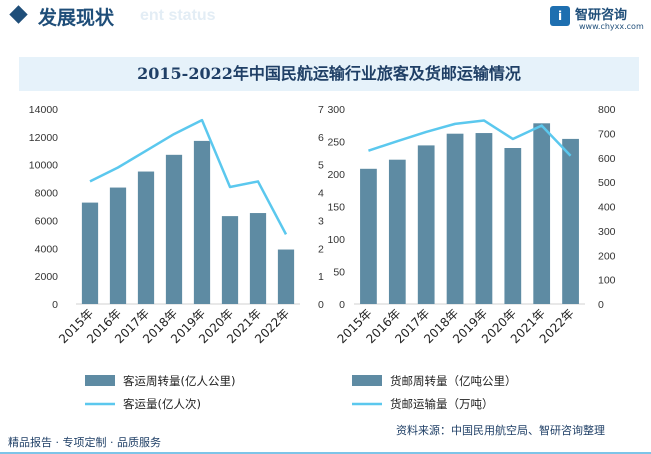 This screenshot has height=454, width=651. Describe the element at coordinates (47, 221) in the screenshot. I see `y-tick-left: 6000` at that location.